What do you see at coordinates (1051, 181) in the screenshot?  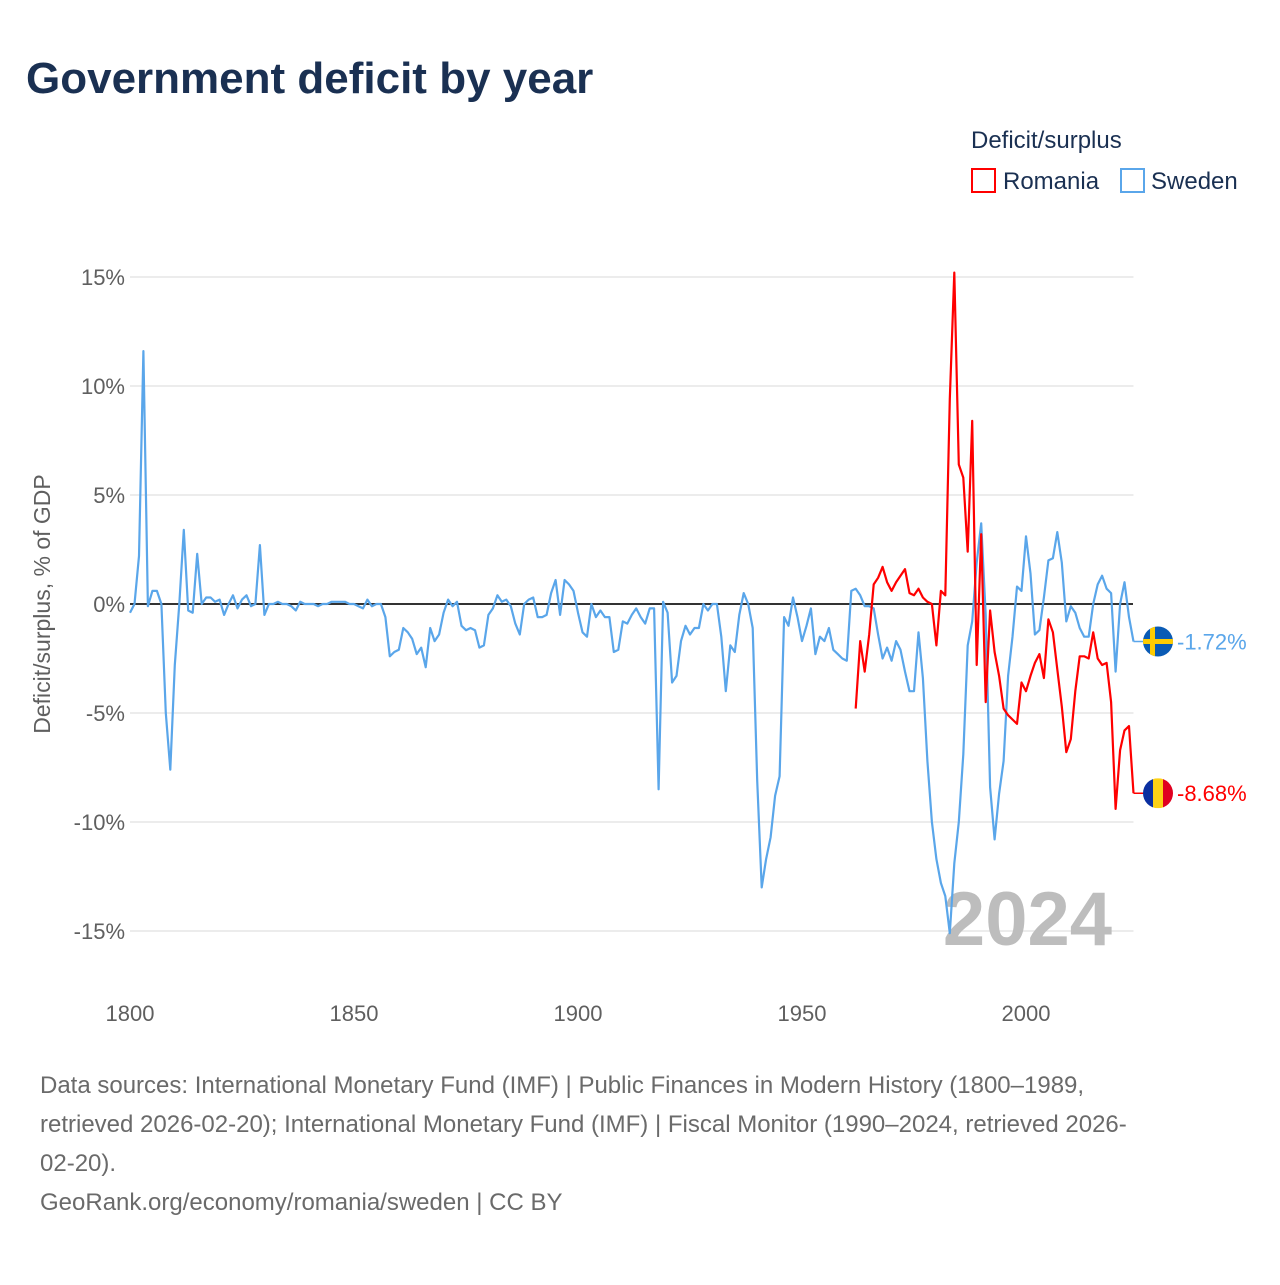 I see `legend-label-romania: Romania` at bounding box center [1051, 181].